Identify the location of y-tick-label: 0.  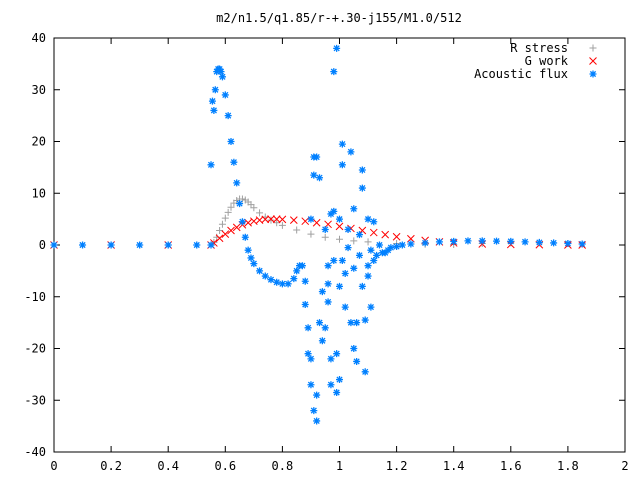
(42, 245).